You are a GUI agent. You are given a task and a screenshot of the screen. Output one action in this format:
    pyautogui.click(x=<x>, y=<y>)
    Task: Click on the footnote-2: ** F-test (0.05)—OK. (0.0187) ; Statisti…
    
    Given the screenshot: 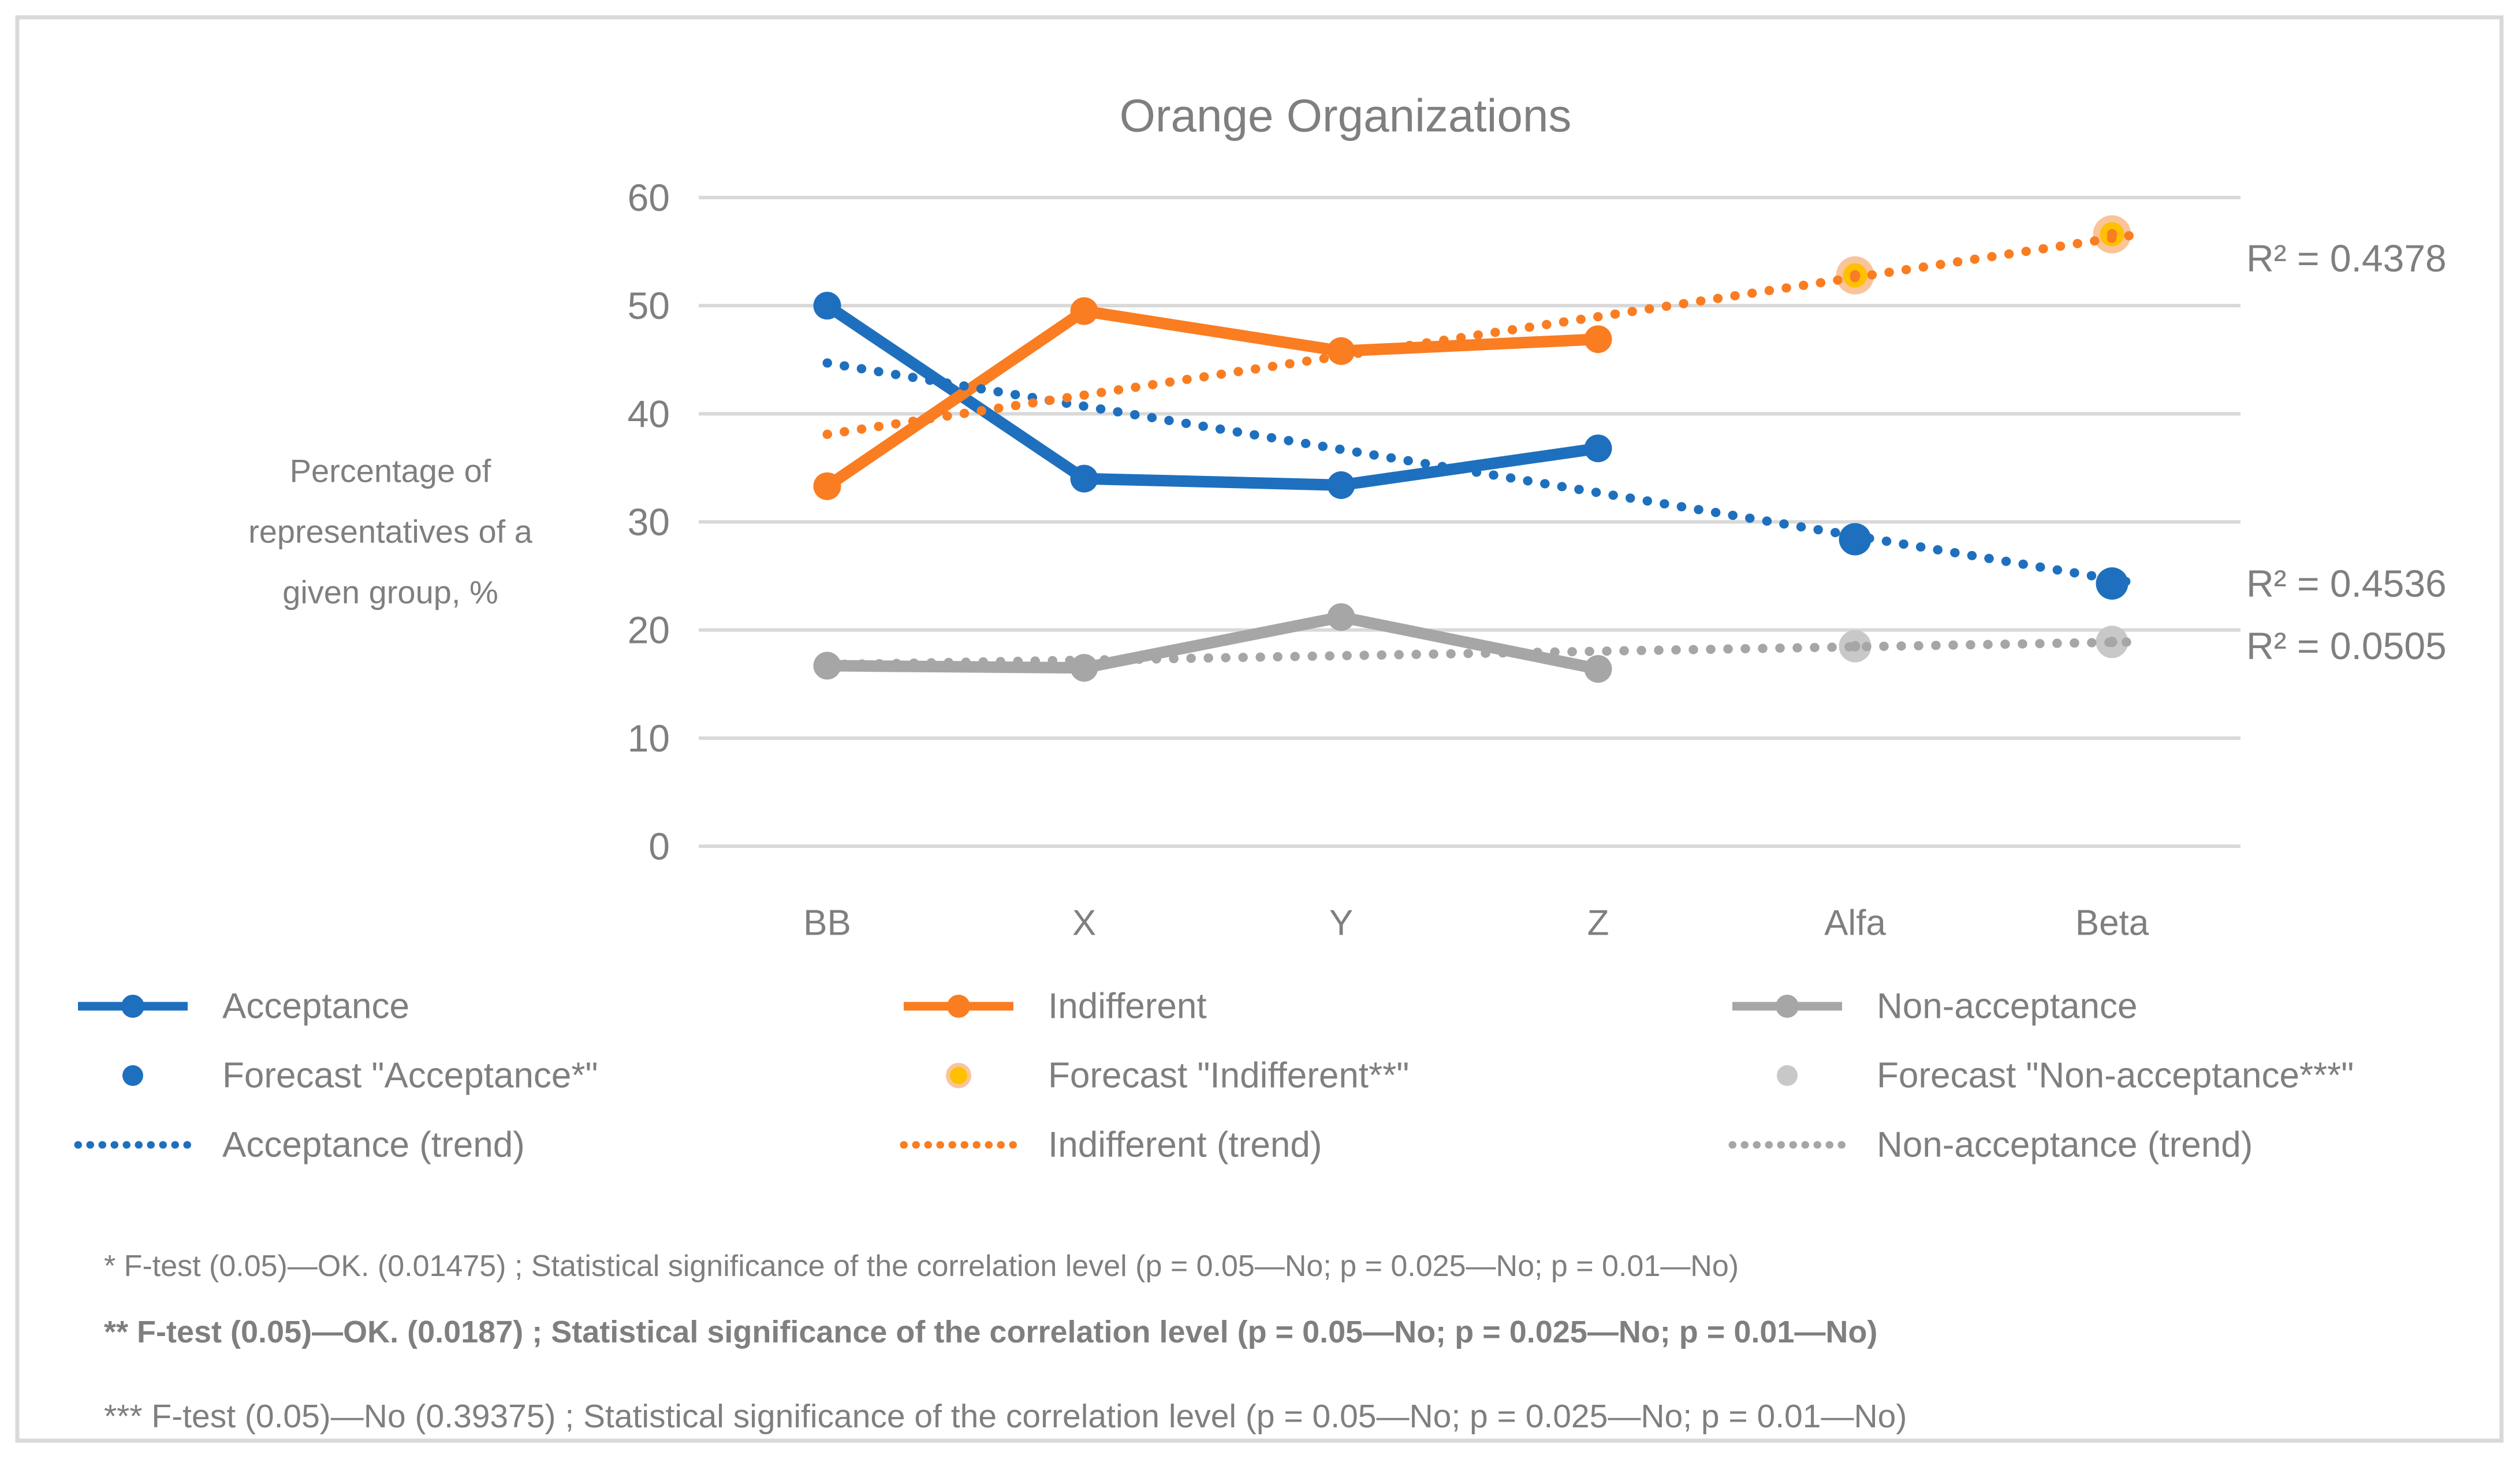 What is the action you would take?
    pyautogui.click(x=991, y=1332)
    